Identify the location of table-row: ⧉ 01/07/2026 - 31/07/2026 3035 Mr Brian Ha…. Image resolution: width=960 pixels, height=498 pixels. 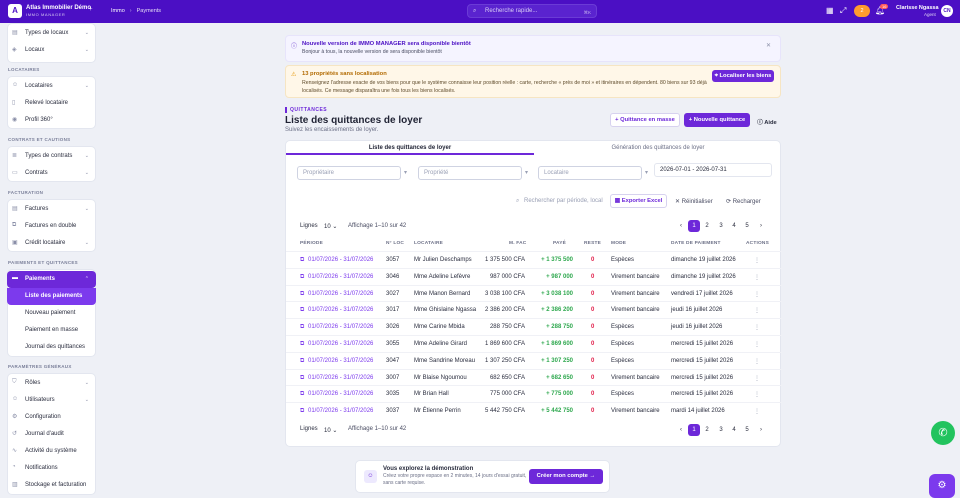
(534, 393).